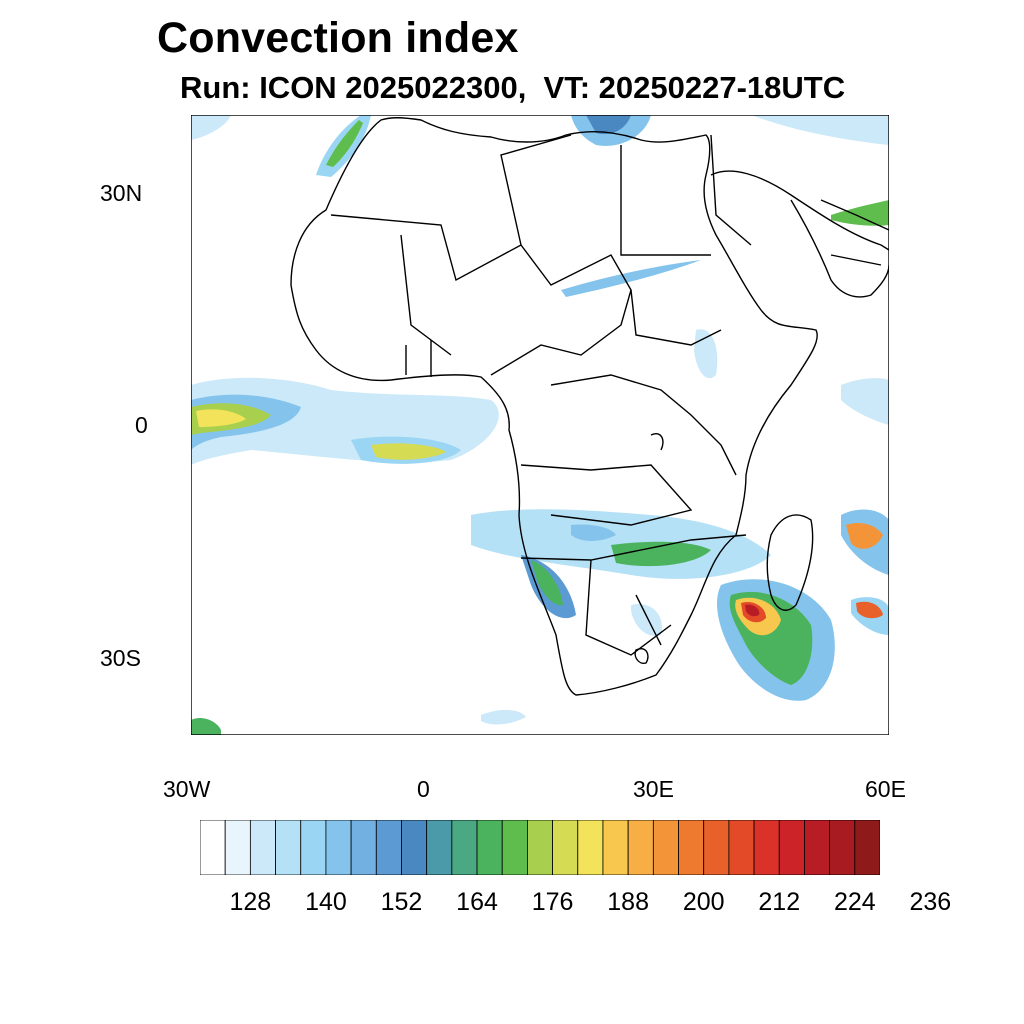 The width and height of the screenshot is (1024, 1024). I want to click on lat-label-30n: 30N, so click(121, 193).